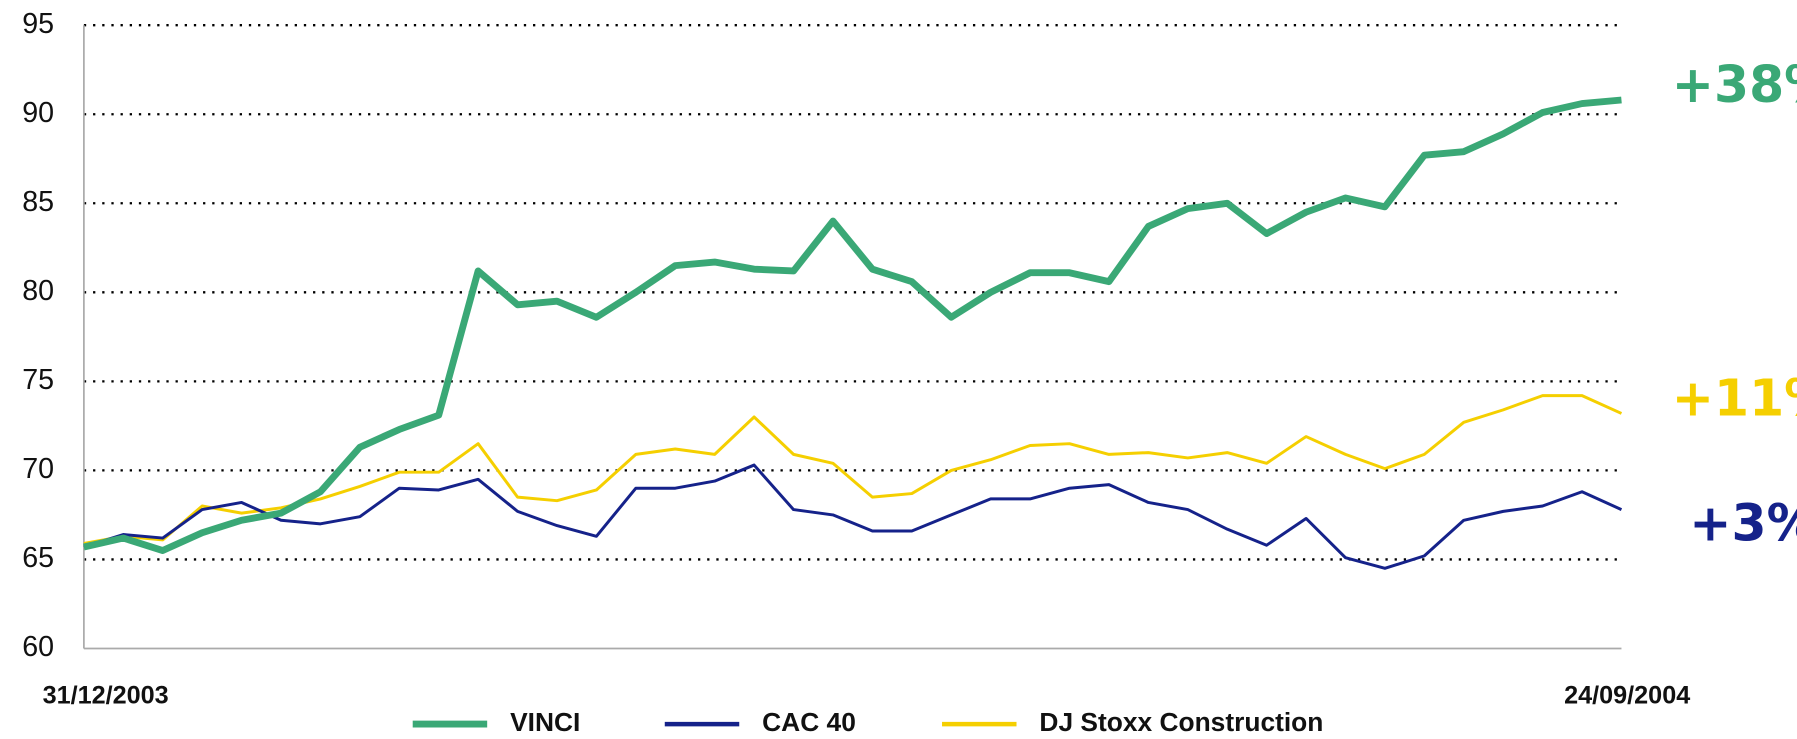 The height and width of the screenshot is (739, 1797). I want to click on end-label: +3%, so click(1743, 522).